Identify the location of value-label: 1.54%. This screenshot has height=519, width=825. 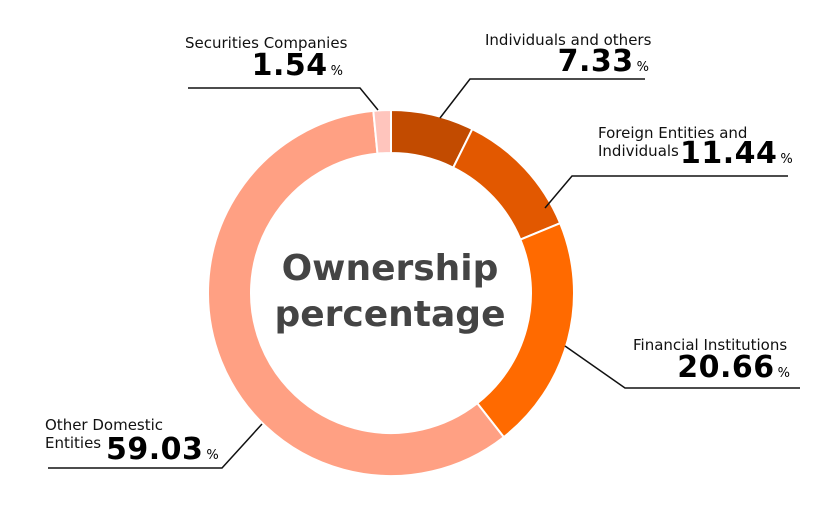
(297, 65).